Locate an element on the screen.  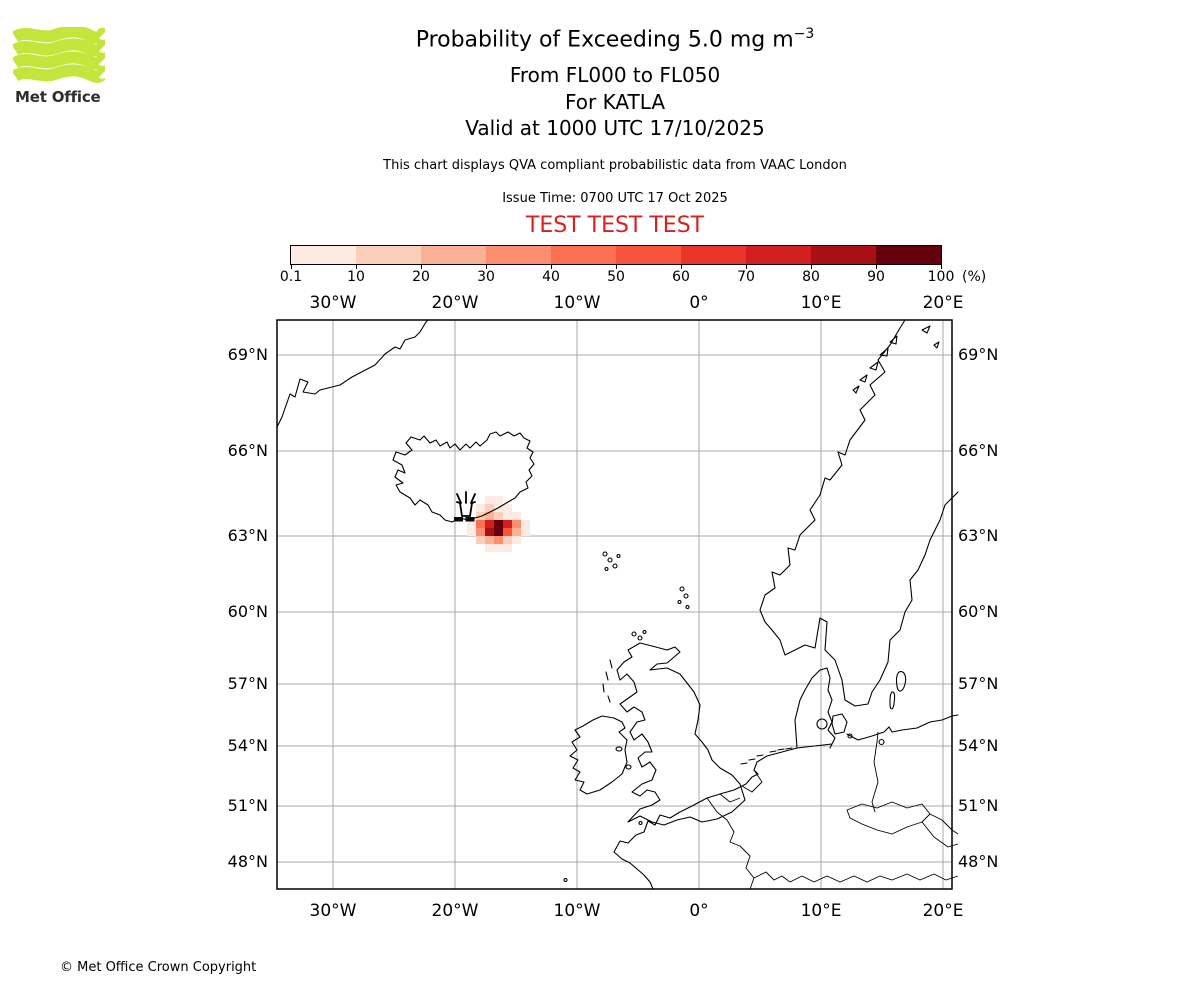
coastline-british-isles is located at coordinates (657, 688).